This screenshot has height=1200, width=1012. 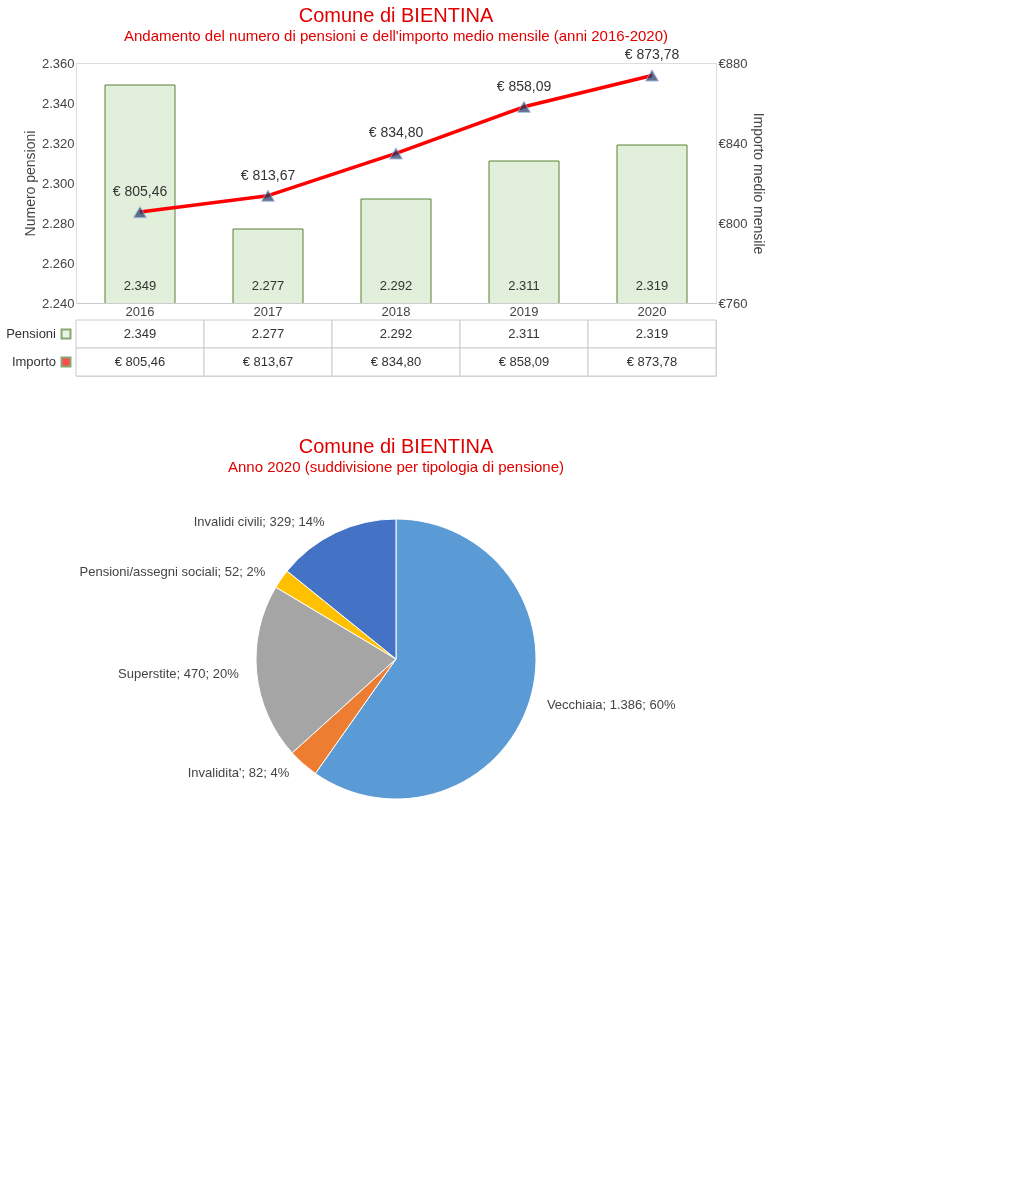 What do you see at coordinates (524, 361) in the screenshot?
I see `data-label: € 858,09` at bounding box center [524, 361].